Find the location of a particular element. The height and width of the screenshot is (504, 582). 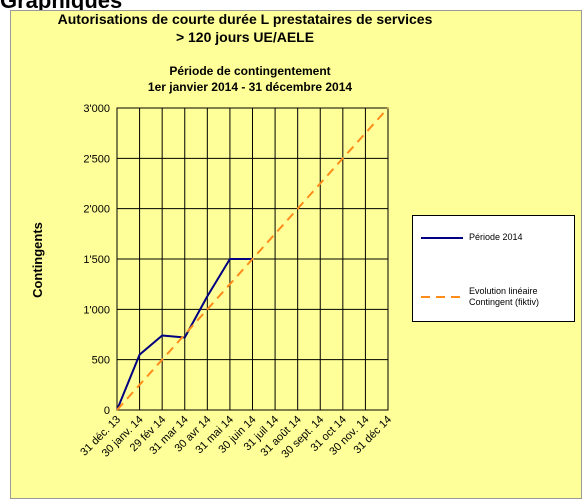

legend-item: Evolution linéaire Contingent (fiktiv) is located at coordinates (495, 297).